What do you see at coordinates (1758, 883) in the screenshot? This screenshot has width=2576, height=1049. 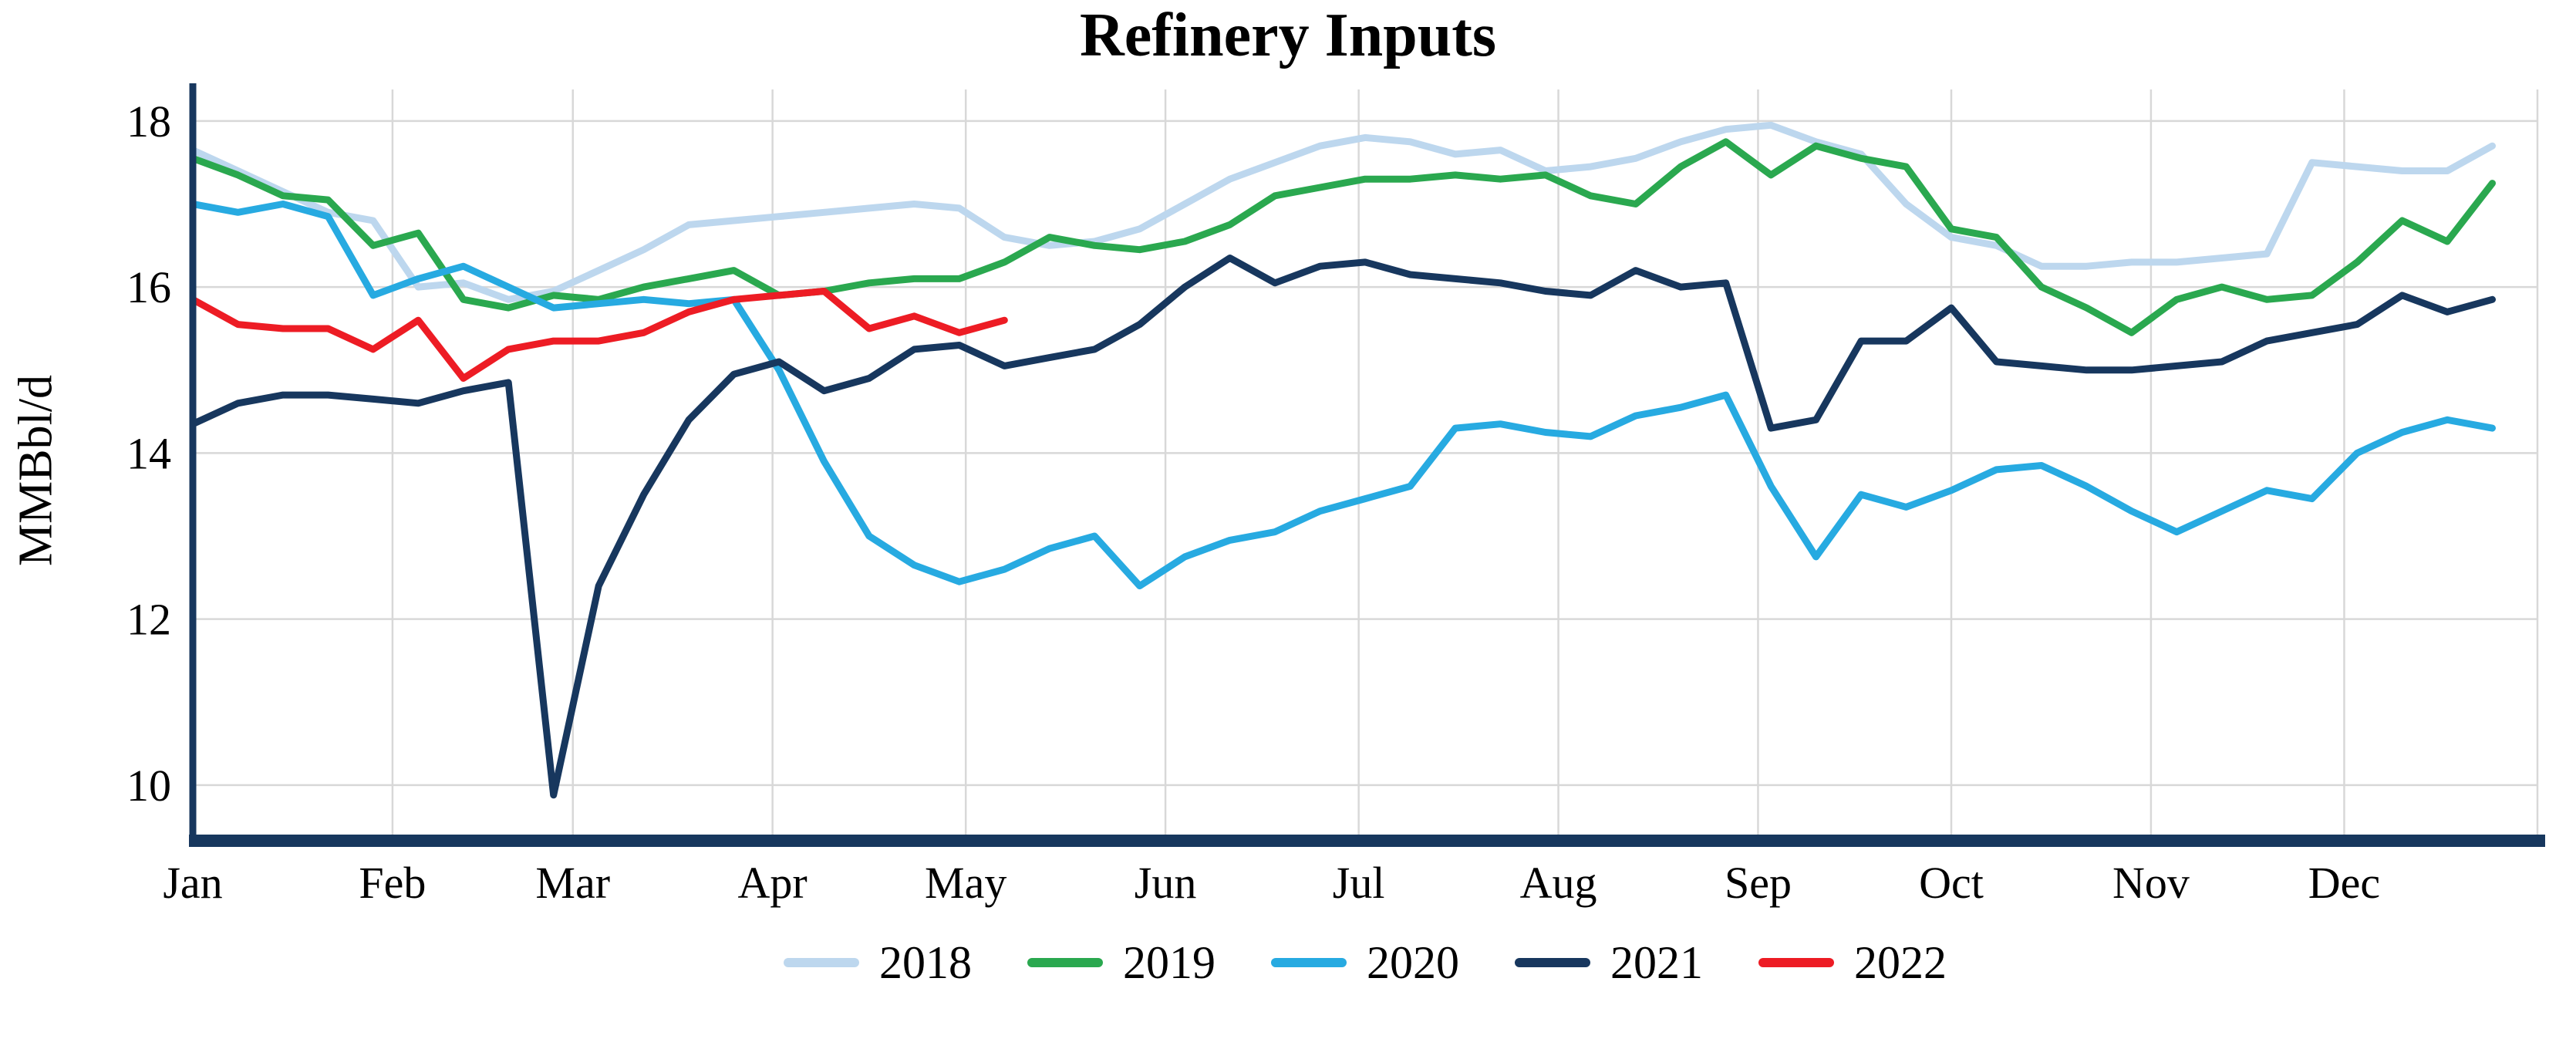 I see `x-tick-label-sep: Sep` at bounding box center [1758, 883].